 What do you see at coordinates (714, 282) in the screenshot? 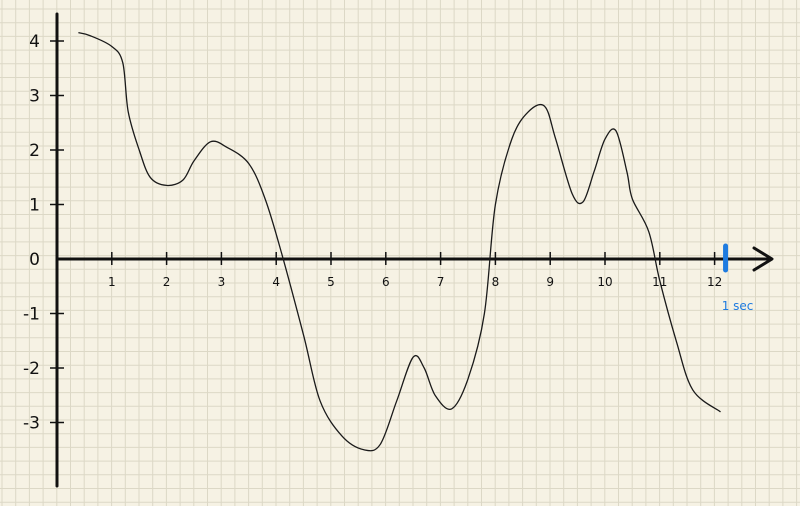
I see `x-tick-label: 12` at bounding box center [714, 282].